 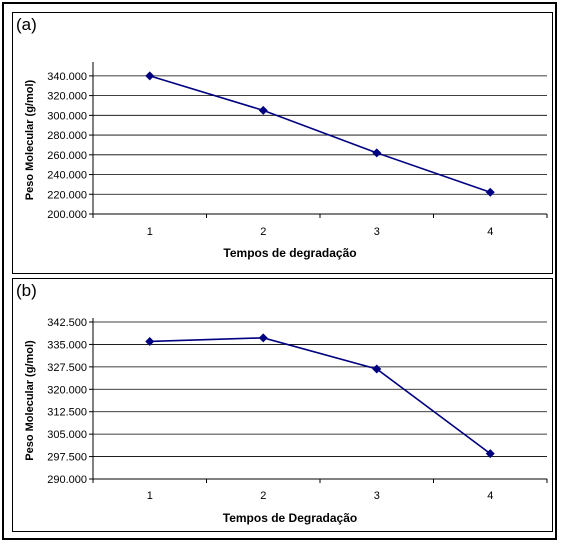 I want to click on chart-b-ytick-label: 320.000, so click(x=67, y=390).